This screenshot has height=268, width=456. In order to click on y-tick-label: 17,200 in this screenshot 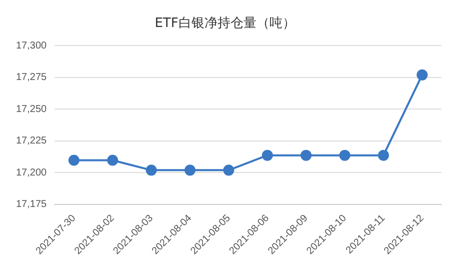, I will do `click(32, 172)`.